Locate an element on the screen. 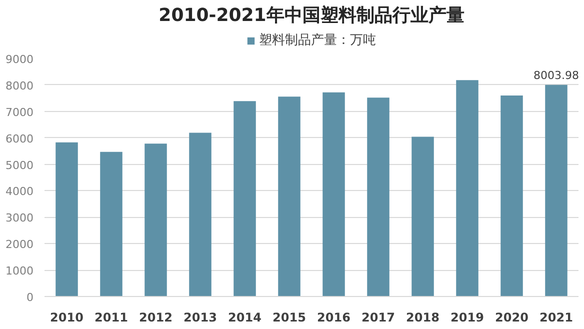 This screenshot has height=329, width=584. x-tick-label: 2018 is located at coordinates (423, 317).